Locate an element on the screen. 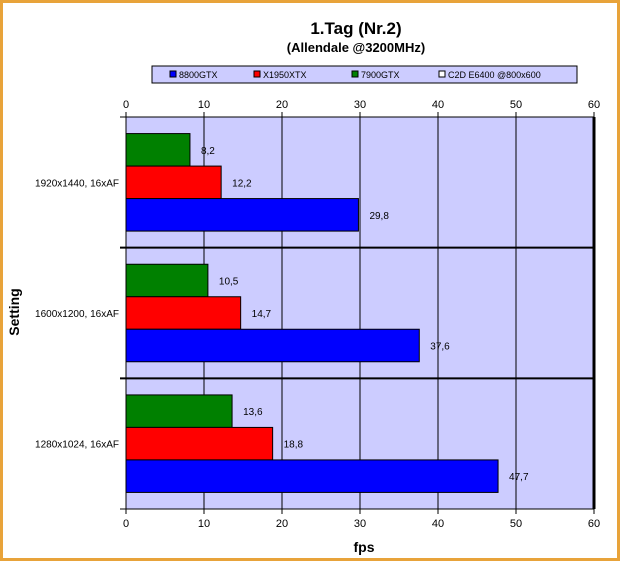 Image resolution: width=620 pixels, height=561 pixels. legend-label: 7900GTX is located at coordinates (380, 75).